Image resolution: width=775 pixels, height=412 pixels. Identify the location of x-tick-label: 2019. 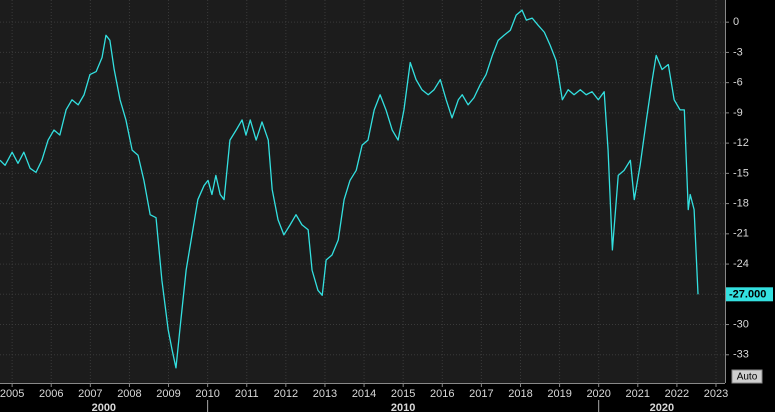
(559, 394).